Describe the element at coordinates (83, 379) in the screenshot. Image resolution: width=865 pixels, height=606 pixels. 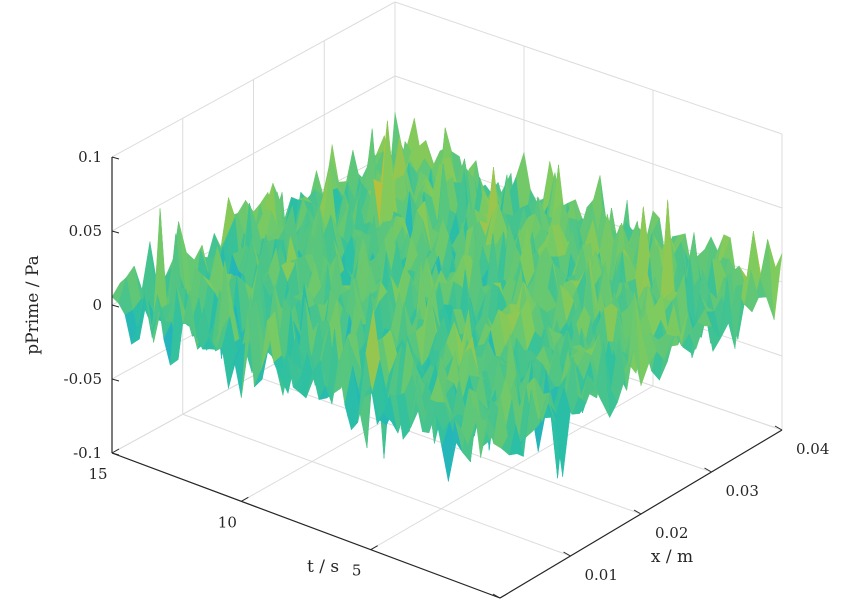
I see `z-tick-label: -0.05` at that location.